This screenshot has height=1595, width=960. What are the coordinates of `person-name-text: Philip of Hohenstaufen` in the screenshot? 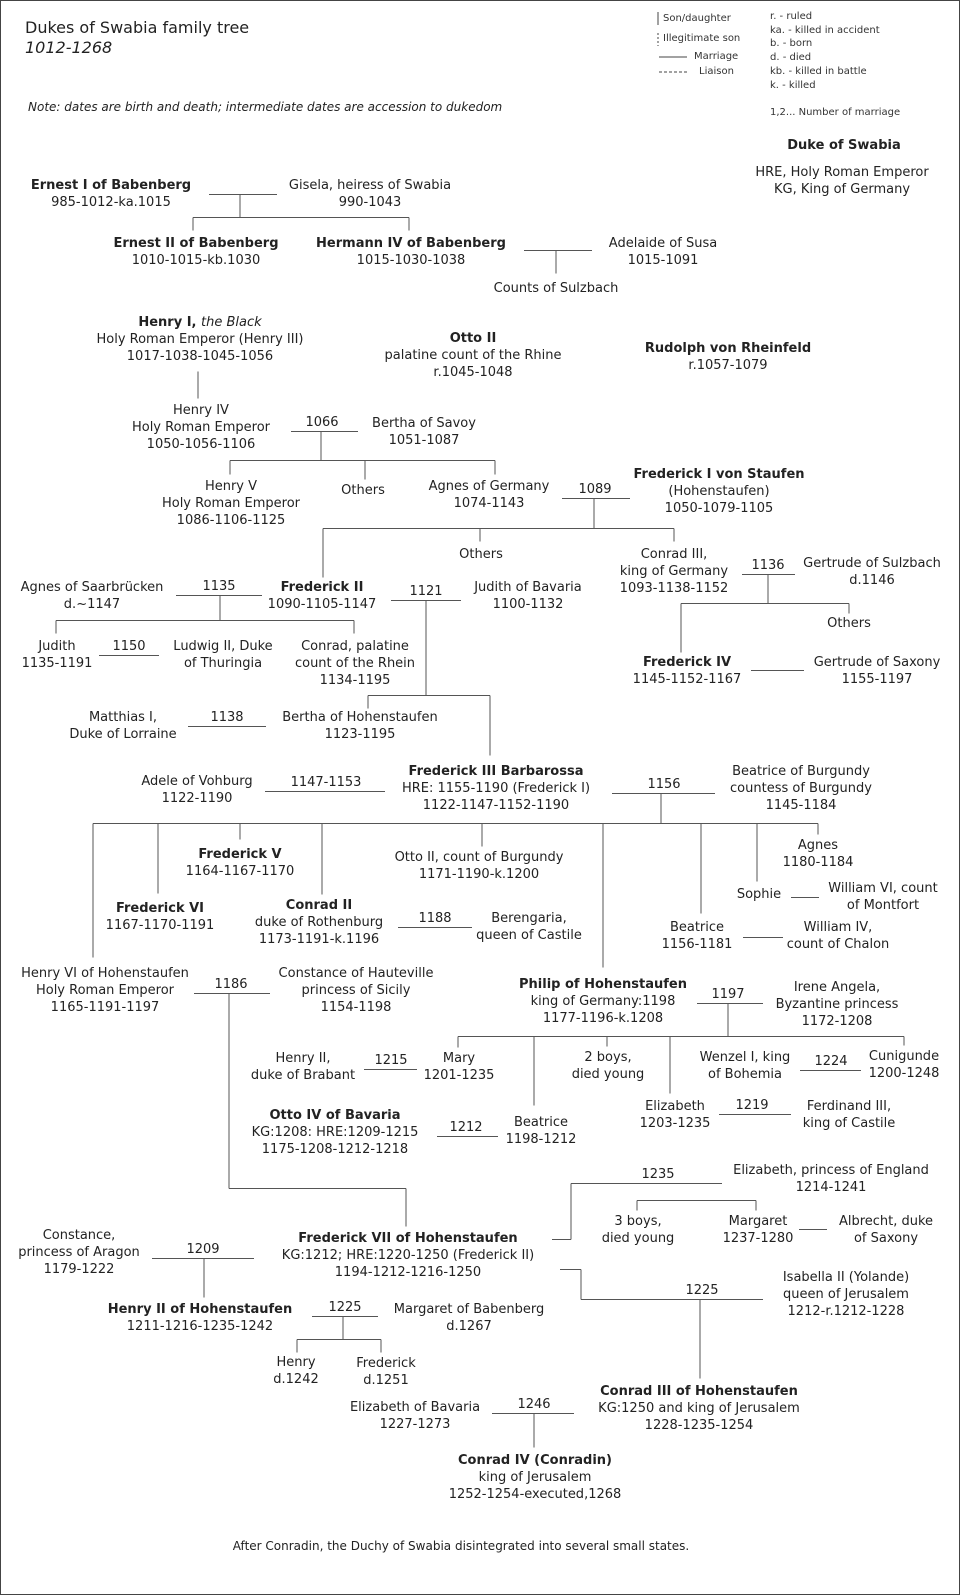 It's located at (603, 984).